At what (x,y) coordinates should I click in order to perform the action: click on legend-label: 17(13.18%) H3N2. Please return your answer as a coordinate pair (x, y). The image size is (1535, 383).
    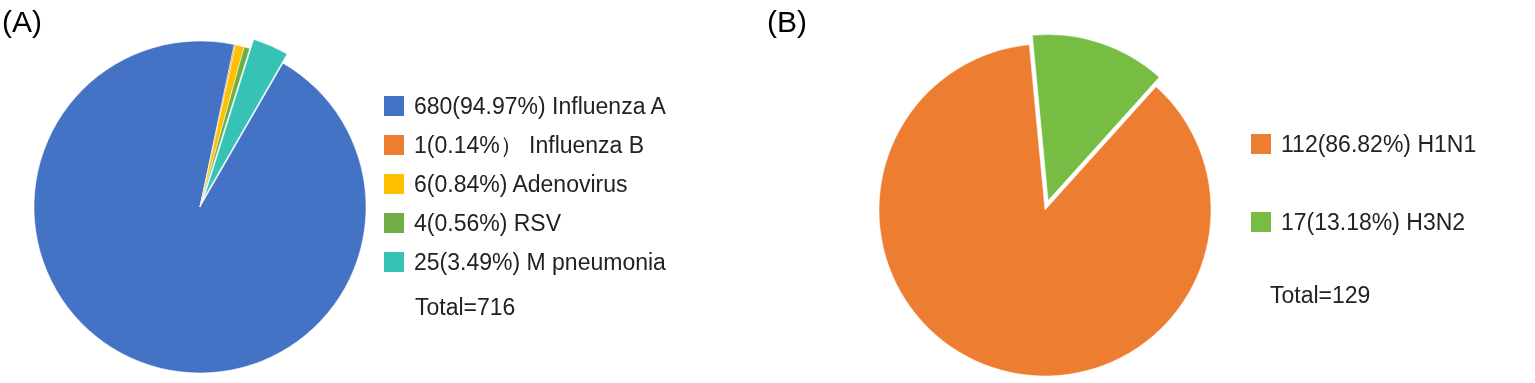
    Looking at the image, I should click on (1373, 222).